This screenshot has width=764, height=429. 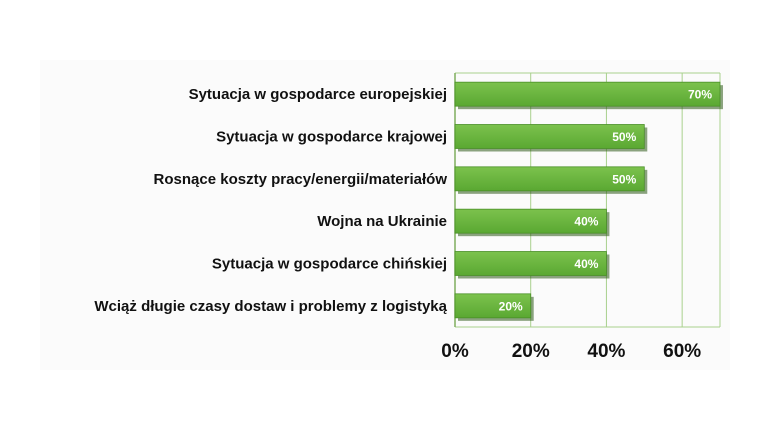 I want to click on x-tick-label: 60%, so click(x=682, y=351).